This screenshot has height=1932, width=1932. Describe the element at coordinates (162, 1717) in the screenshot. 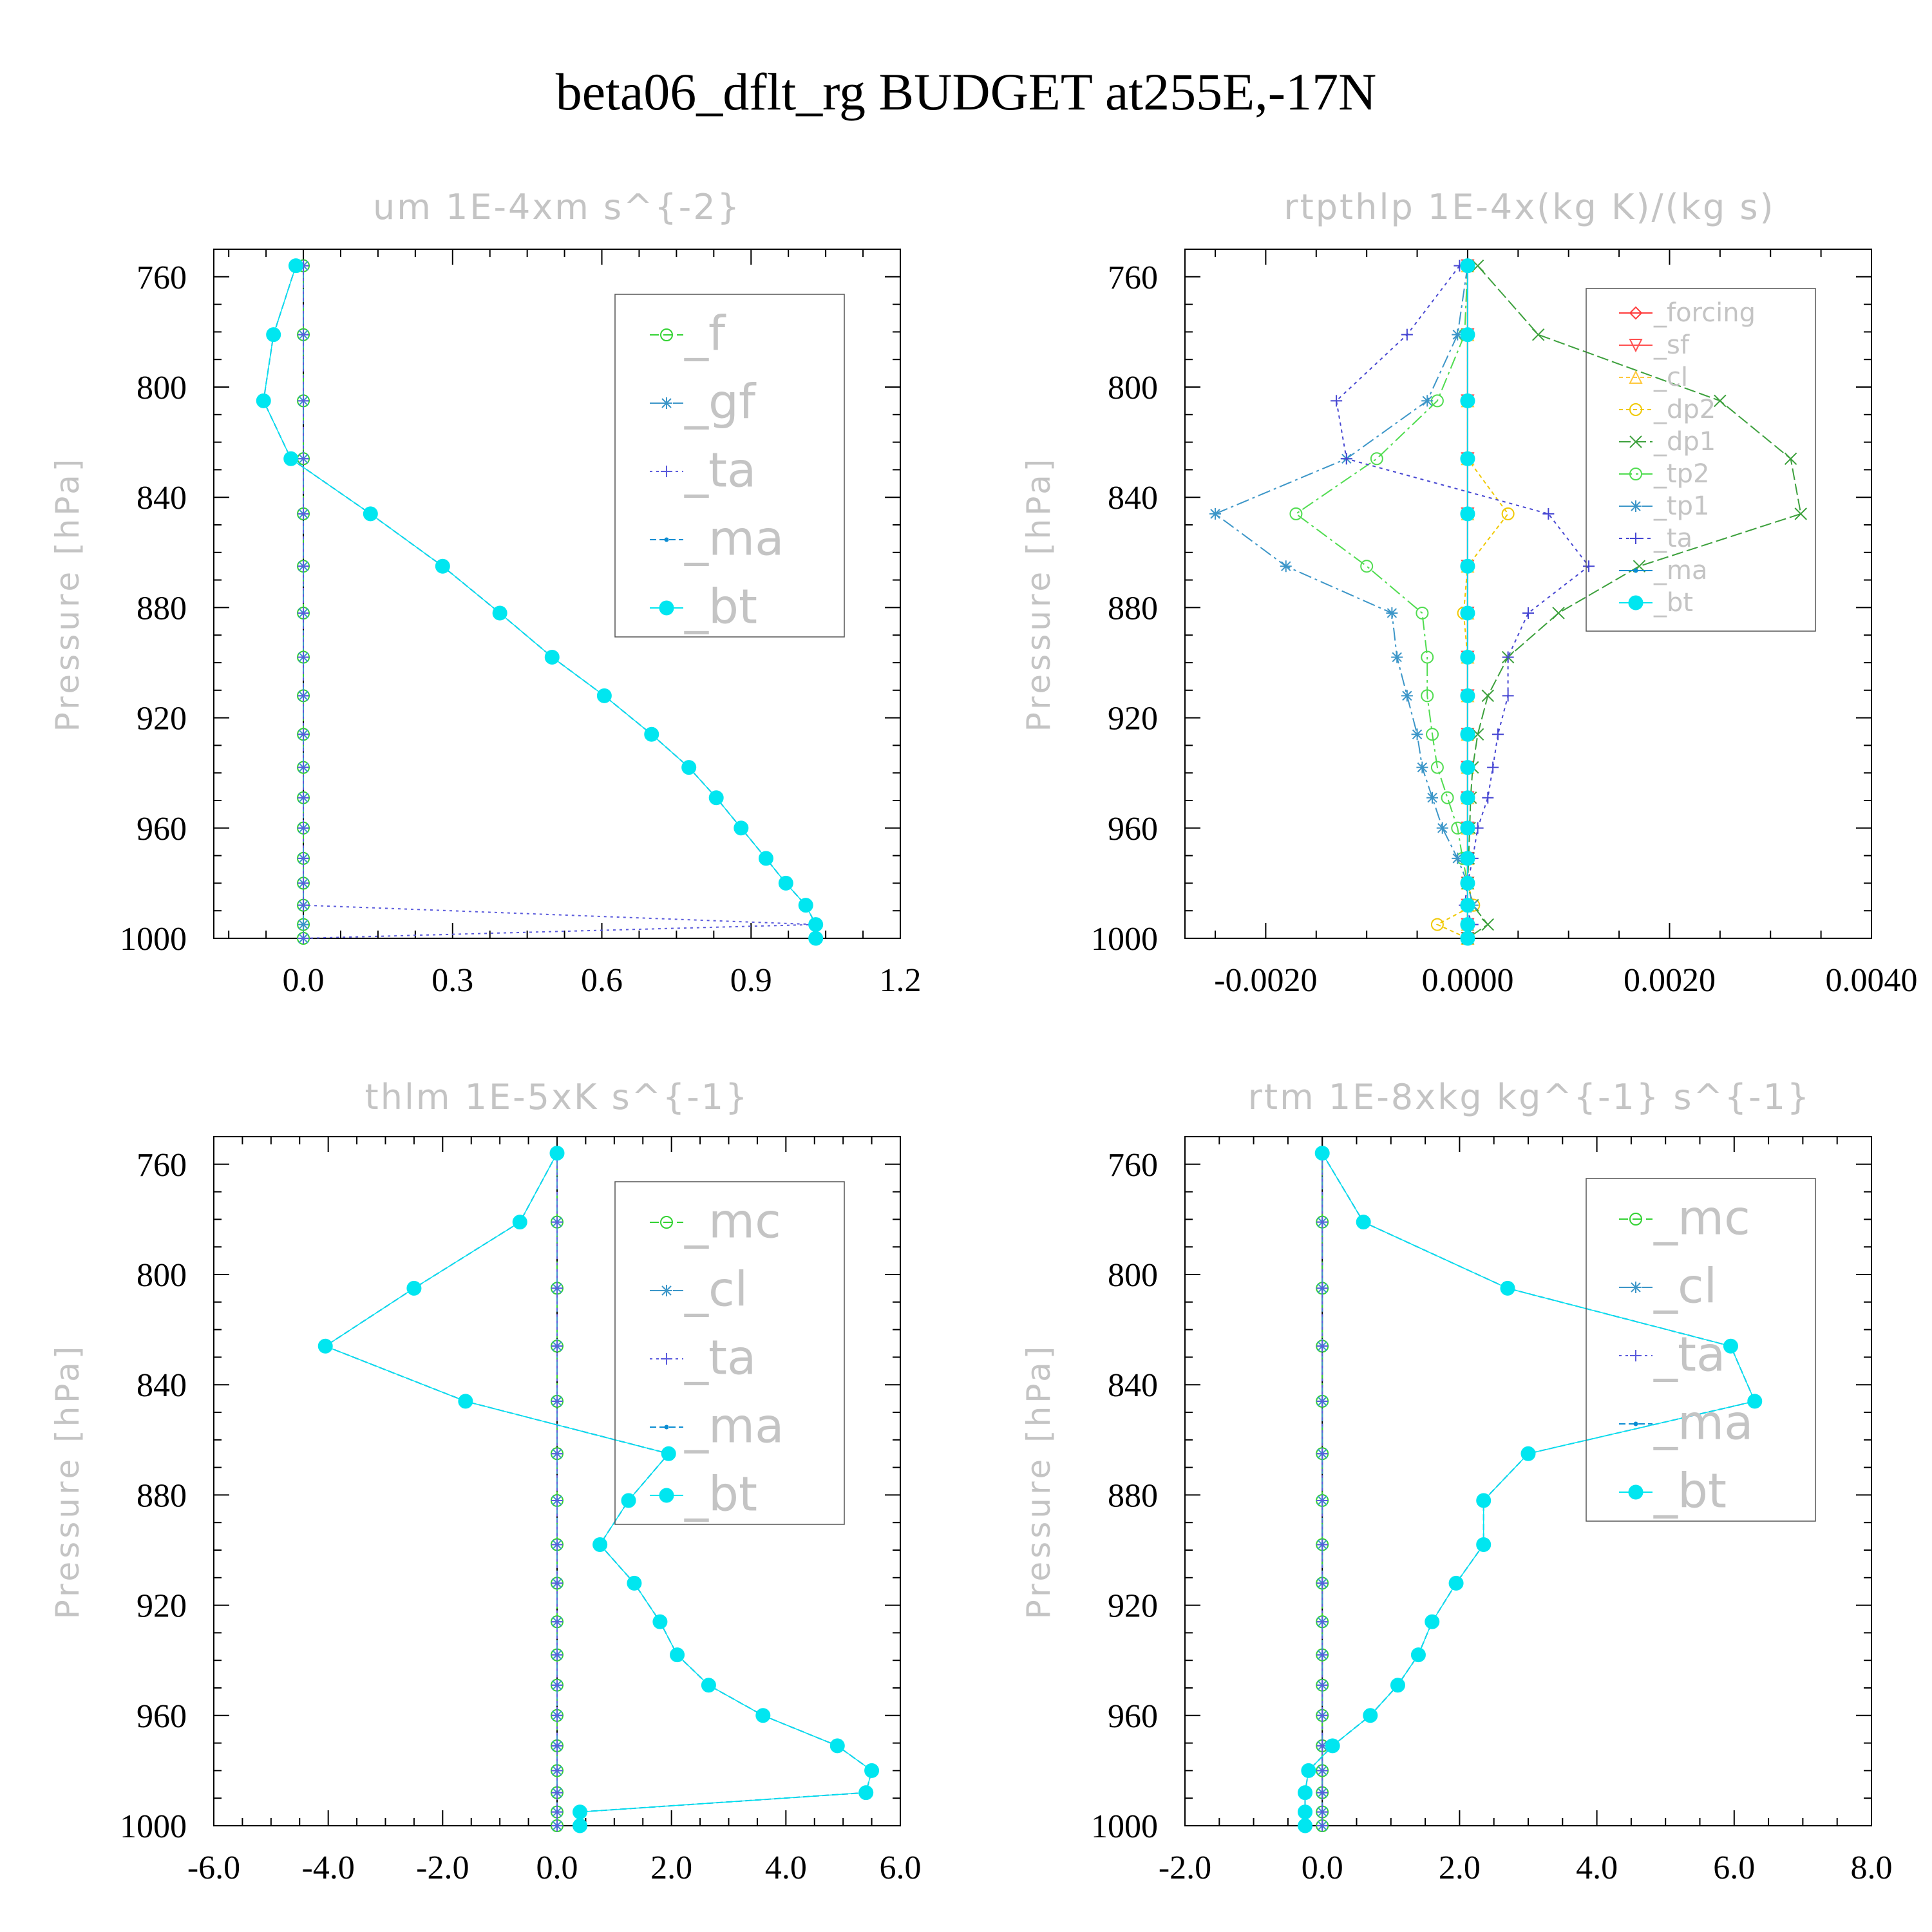

I see `y-tick-label: 960` at that location.